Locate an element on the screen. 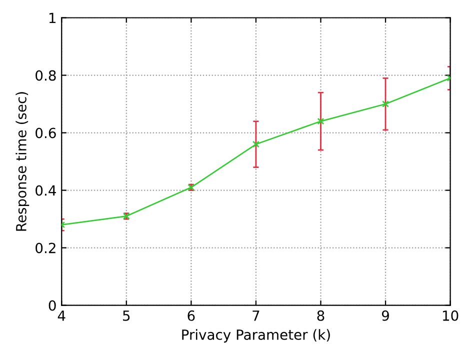  y-tick-label: 0.2 is located at coordinates (46, 248).